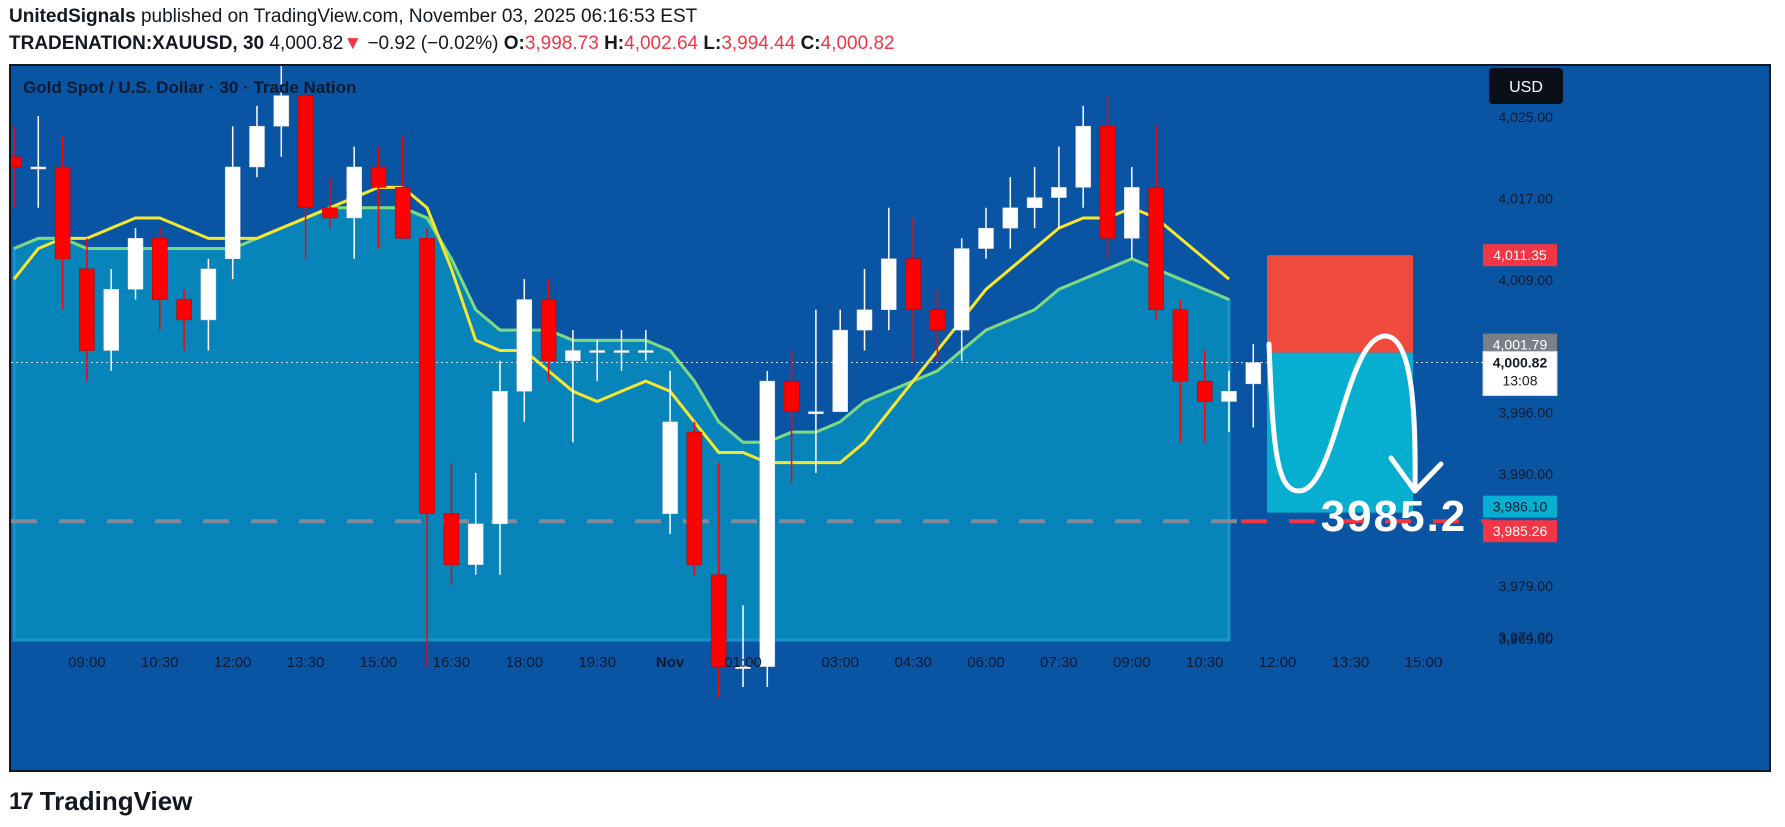  I want to click on arrow-down-icon, so click(1416, 474).